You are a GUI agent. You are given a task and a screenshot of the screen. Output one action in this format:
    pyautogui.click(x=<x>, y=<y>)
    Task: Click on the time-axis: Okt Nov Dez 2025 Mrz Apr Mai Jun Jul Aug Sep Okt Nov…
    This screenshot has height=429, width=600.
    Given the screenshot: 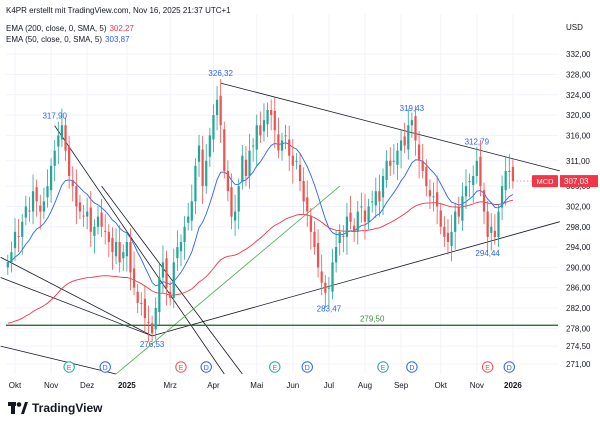 What is the action you would take?
    pyautogui.click(x=266, y=385)
    